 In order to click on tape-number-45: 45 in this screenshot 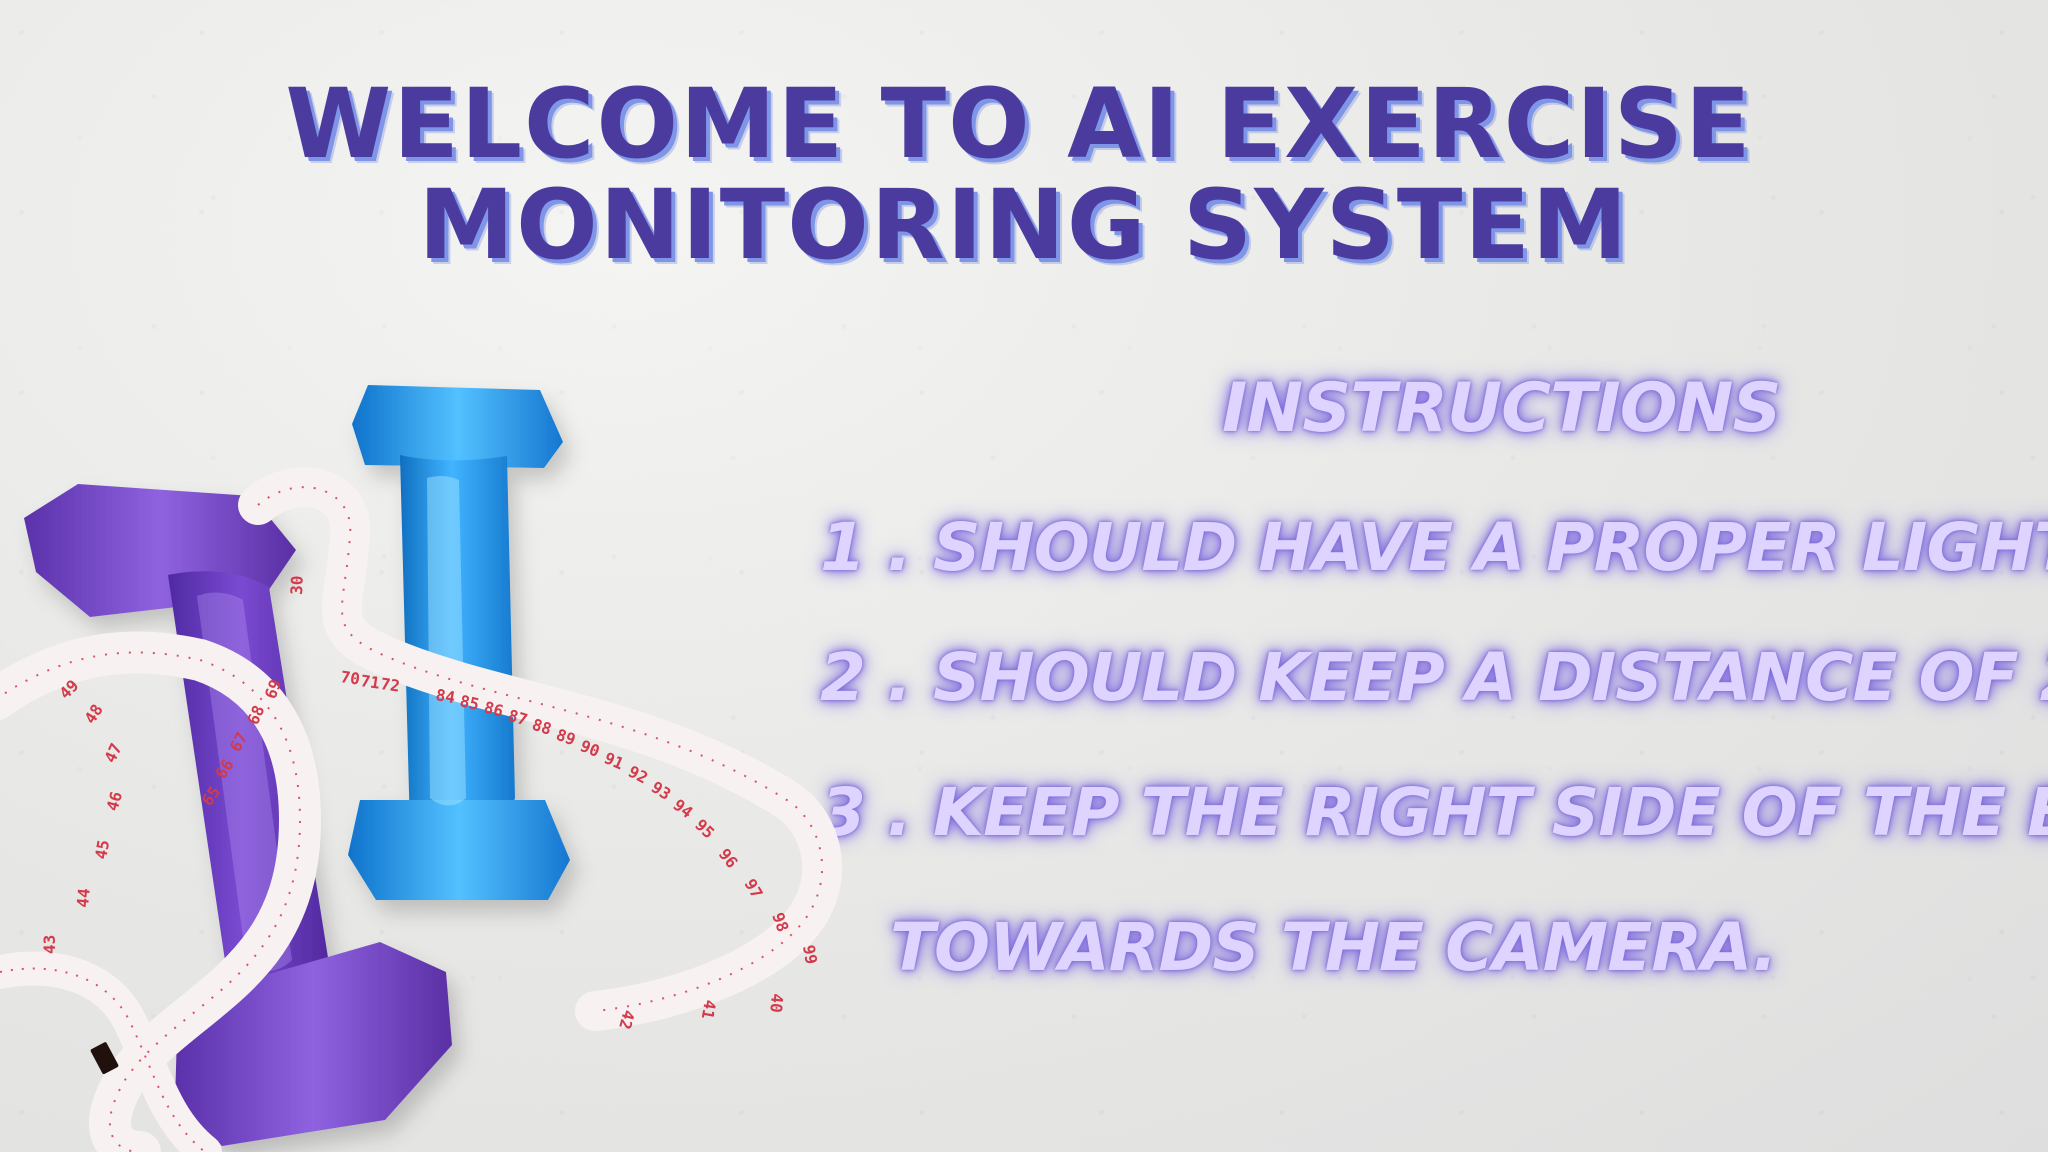, I will do `click(102, 849)`.